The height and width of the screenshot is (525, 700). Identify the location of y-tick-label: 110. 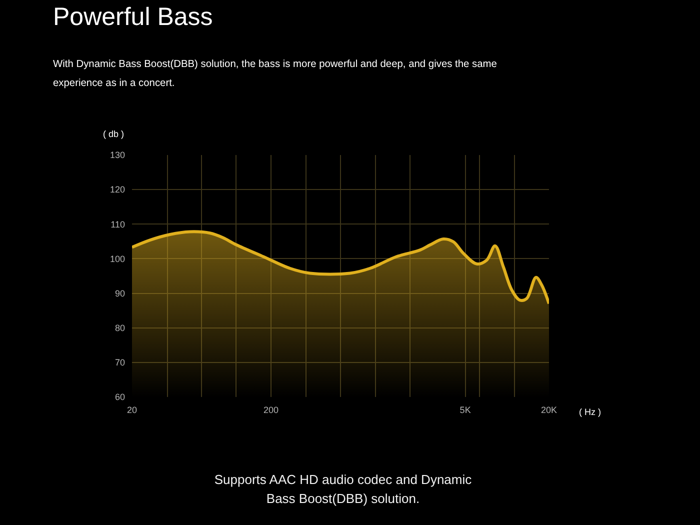
(117, 224).